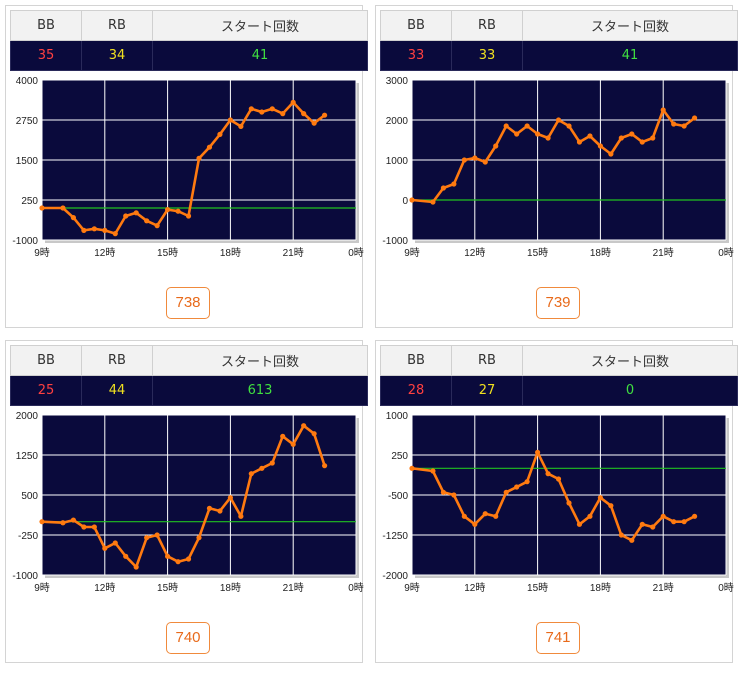 This screenshot has height=674, width=740. Describe the element at coordinates (630, 390) in the screenshot. I see `start-count-value: 0` at that location.